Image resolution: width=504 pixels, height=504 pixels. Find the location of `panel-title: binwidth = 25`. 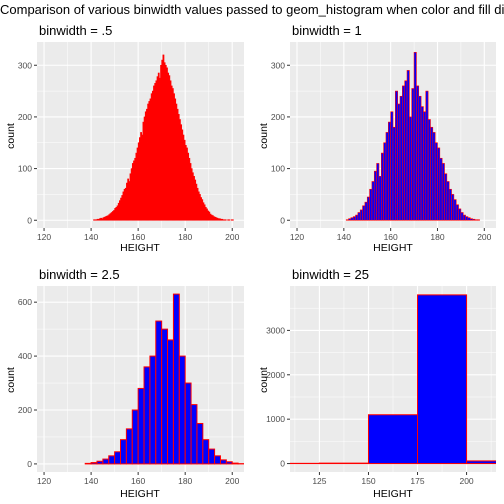

panel-title: binwidth = 25 is located at coordinates (330, 274).